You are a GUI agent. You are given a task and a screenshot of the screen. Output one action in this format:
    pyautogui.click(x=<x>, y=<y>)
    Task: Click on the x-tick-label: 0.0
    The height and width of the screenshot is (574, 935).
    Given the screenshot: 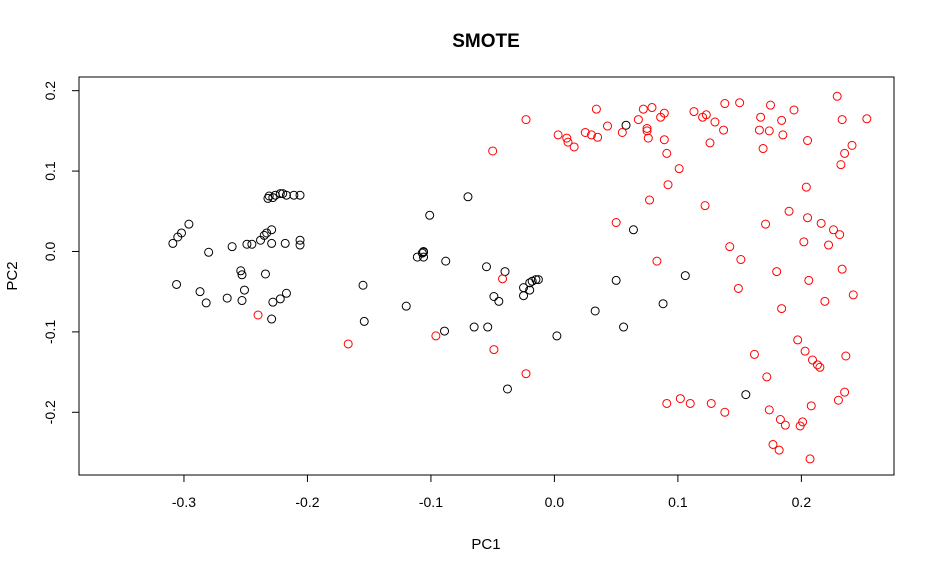 What is the action you would take?
    pyautogui.click(x=555, y=502)
    